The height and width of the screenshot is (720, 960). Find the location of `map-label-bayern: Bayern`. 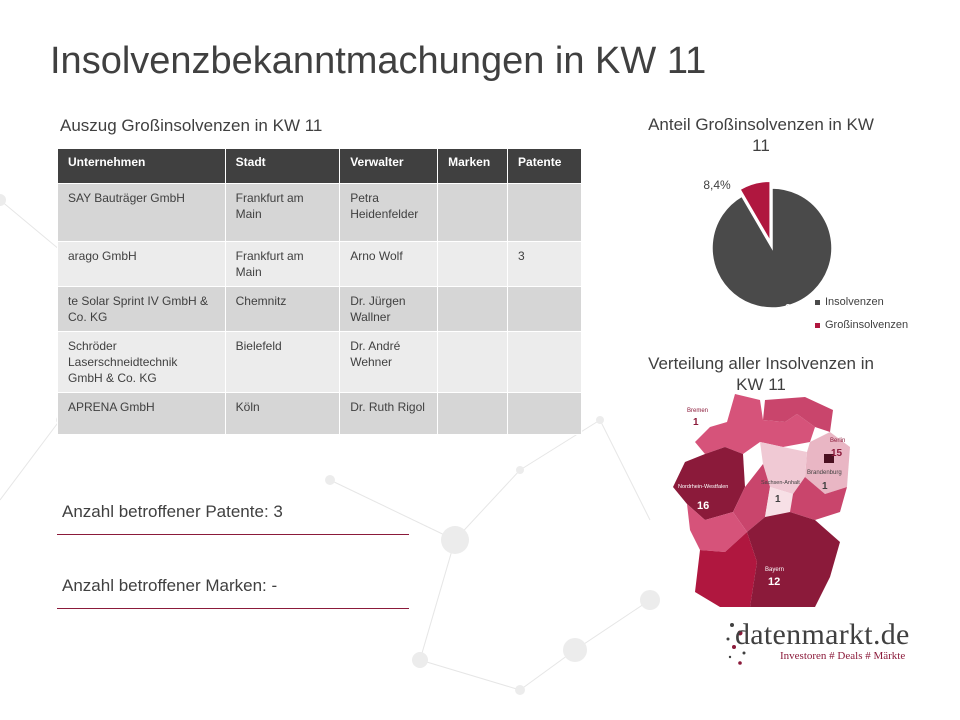

map-label-bayern: Bayern is located at coordinates (774, 570).